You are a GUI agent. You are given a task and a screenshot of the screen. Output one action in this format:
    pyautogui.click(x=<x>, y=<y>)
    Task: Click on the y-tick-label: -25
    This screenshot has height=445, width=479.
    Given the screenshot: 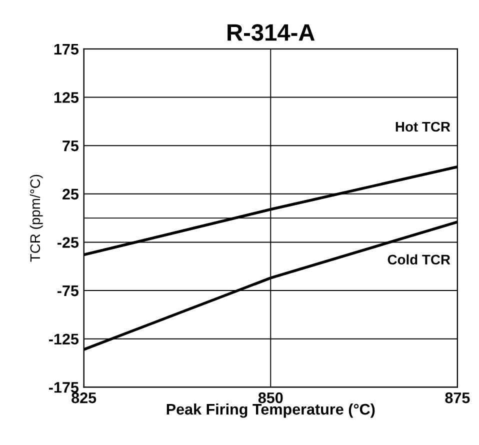 What is the action you would take?
    pyautogui.click(x=68, y=242)
    